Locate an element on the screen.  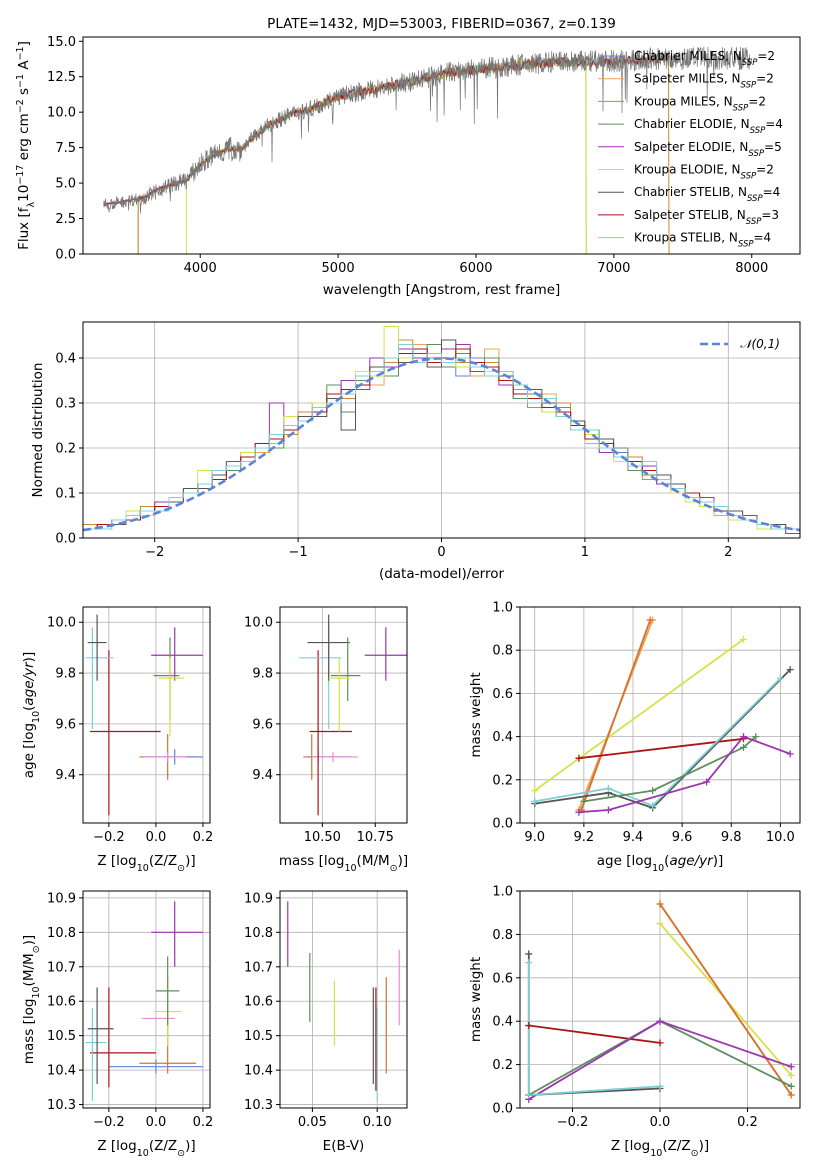
legend-tail: =2 is located at coordinates (757, 101).